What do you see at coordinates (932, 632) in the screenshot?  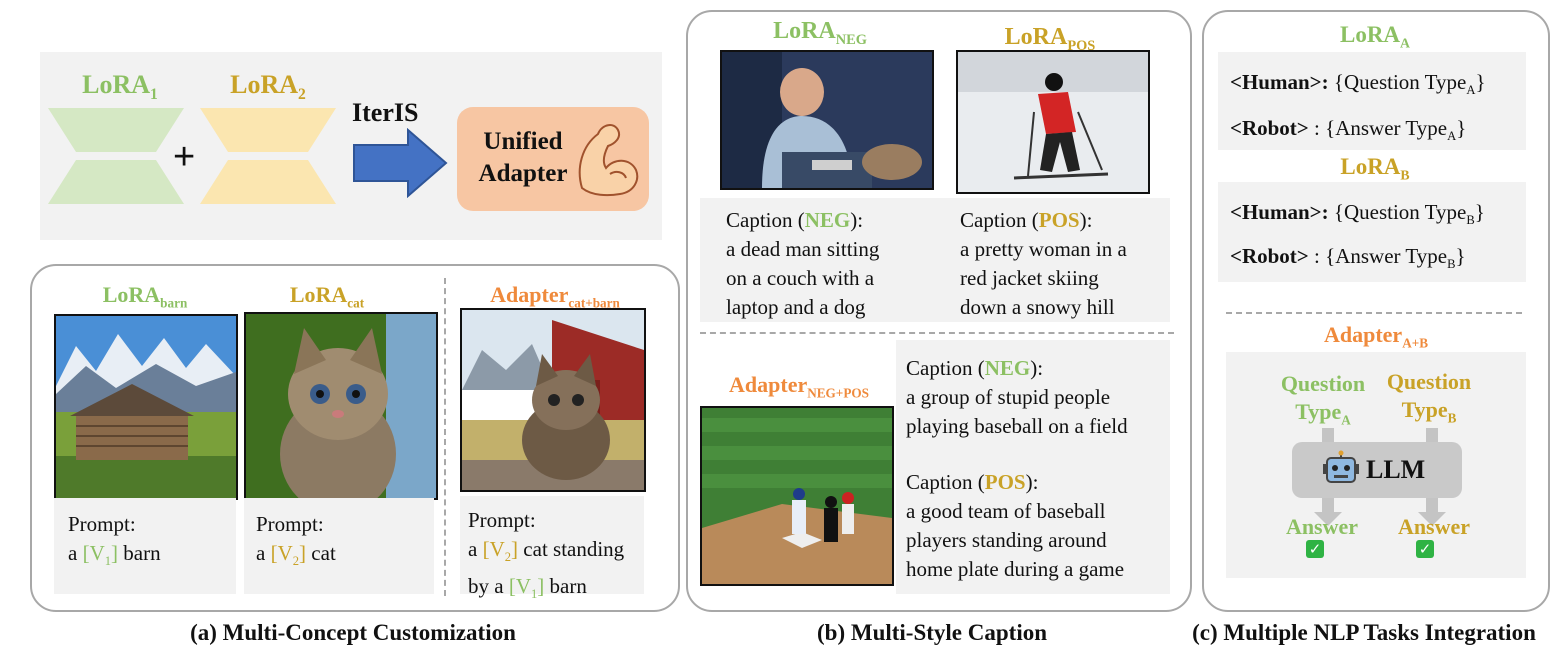 I see `panel-b-caption: (b) Multi-Style Caption` at bounding box center [932, 632].